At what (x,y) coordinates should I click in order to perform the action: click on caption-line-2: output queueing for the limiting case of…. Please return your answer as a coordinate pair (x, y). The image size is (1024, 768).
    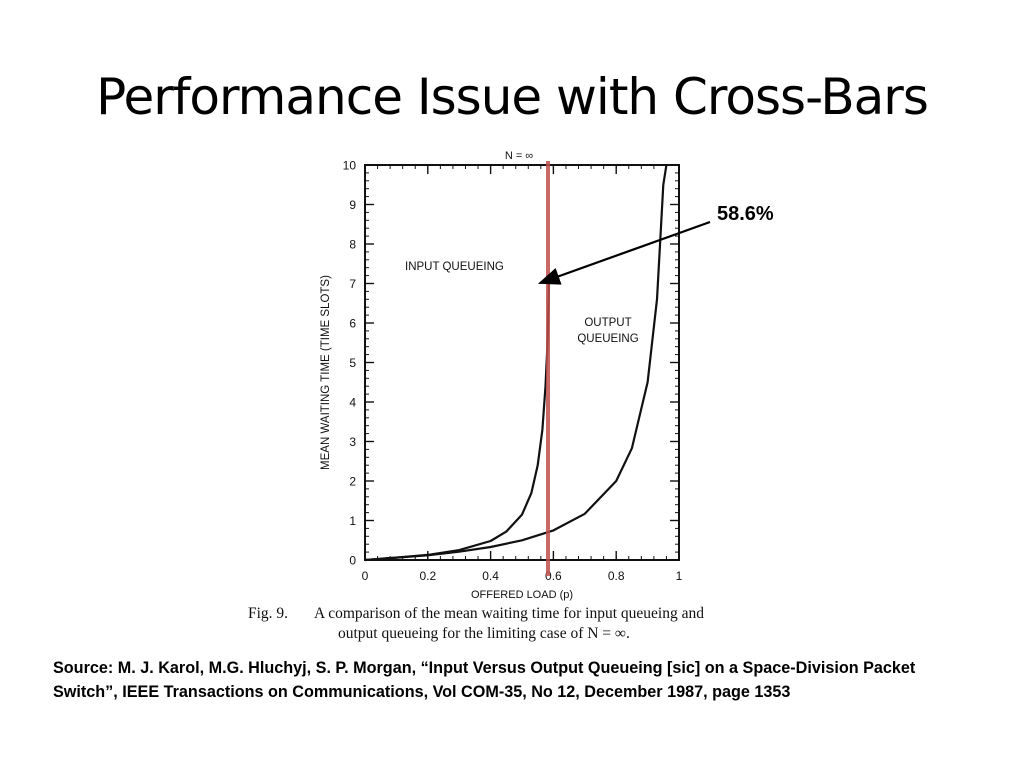
    Looking at the image, I should click on (484, 633).